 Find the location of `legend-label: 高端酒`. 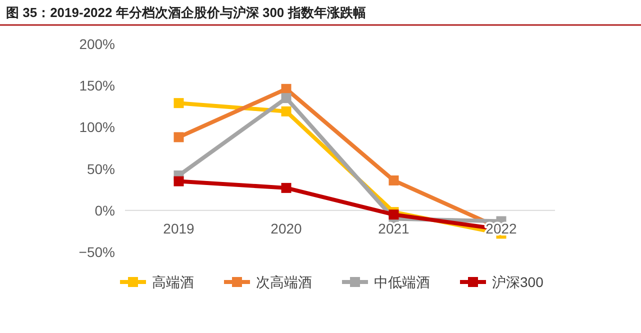

legend-label: 高端酒 is located at coordinates (173, 282).